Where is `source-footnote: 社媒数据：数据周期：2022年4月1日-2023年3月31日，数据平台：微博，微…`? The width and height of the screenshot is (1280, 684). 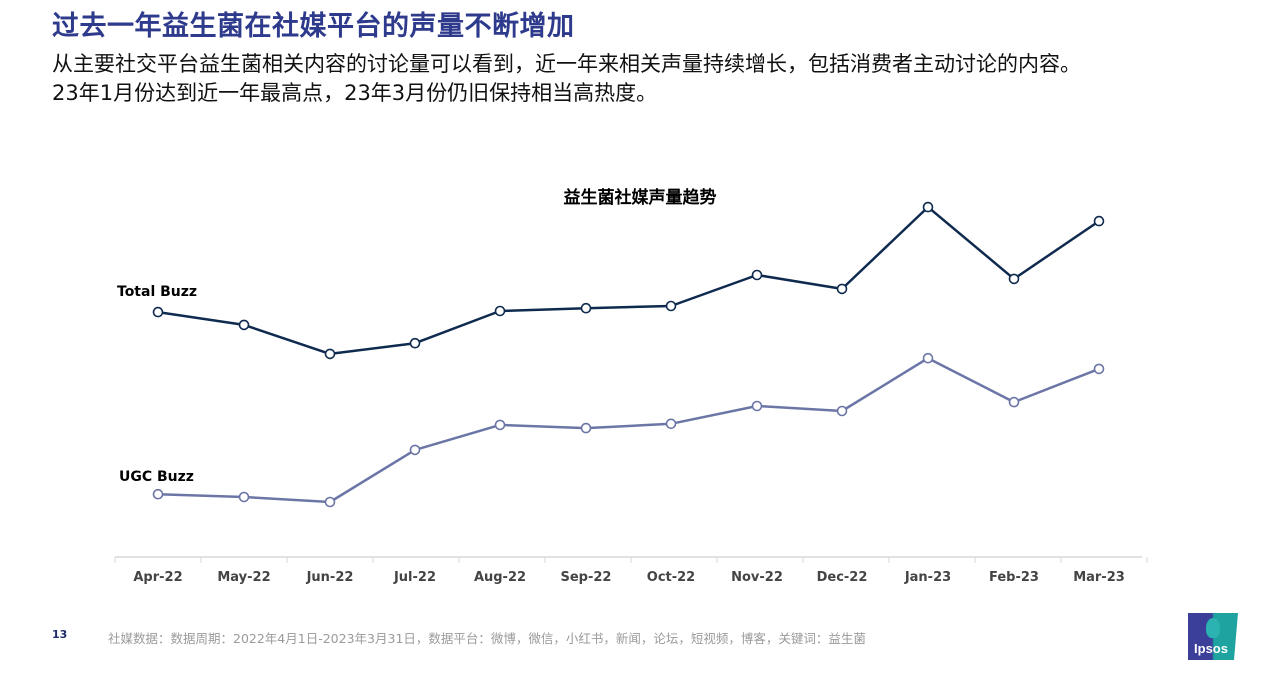 source-footnote: 社媒数据：数据周期：2022年4月1日-2023年3月31日，数据平台：微博，微… is located at coordinates (487, 638).